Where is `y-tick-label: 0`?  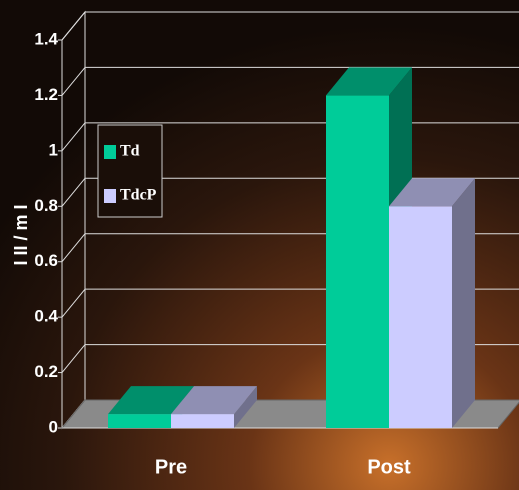
y-tick-label: 0 is located at coordinates (53, 426).